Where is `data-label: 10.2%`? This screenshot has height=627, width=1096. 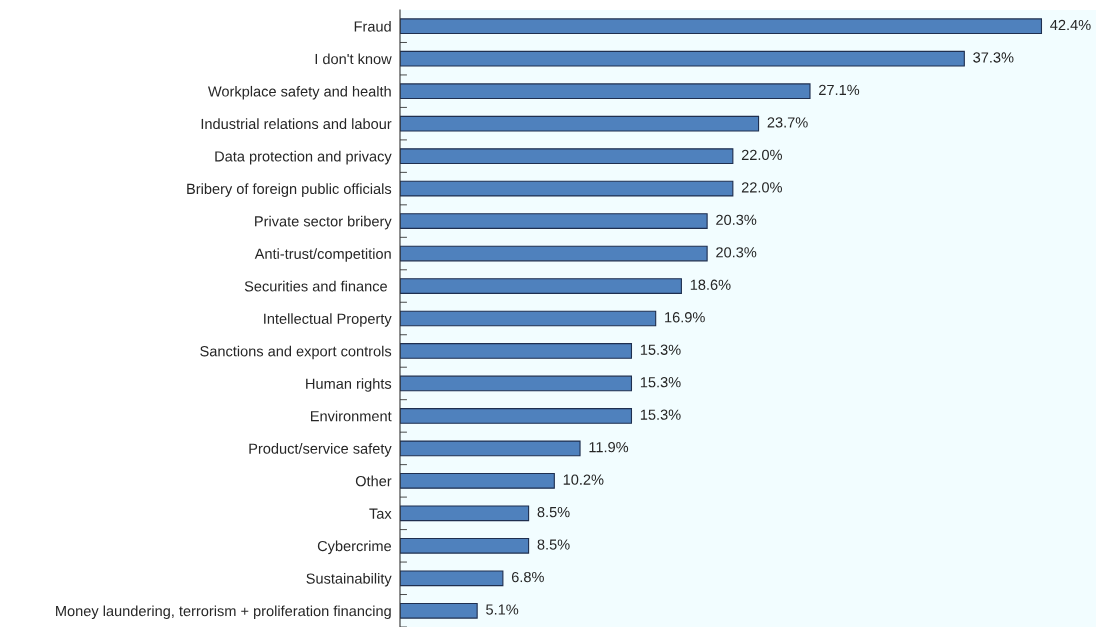 data-label: 10.2% is located at coordinates (583, 479).